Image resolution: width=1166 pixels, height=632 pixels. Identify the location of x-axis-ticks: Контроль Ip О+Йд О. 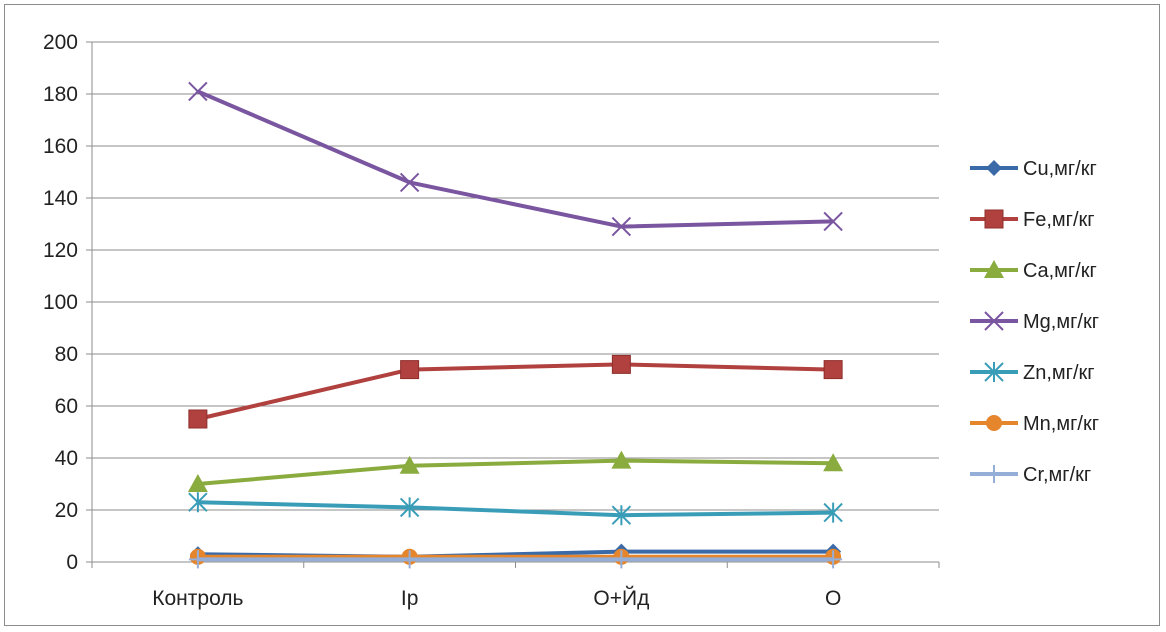
(515, 586).